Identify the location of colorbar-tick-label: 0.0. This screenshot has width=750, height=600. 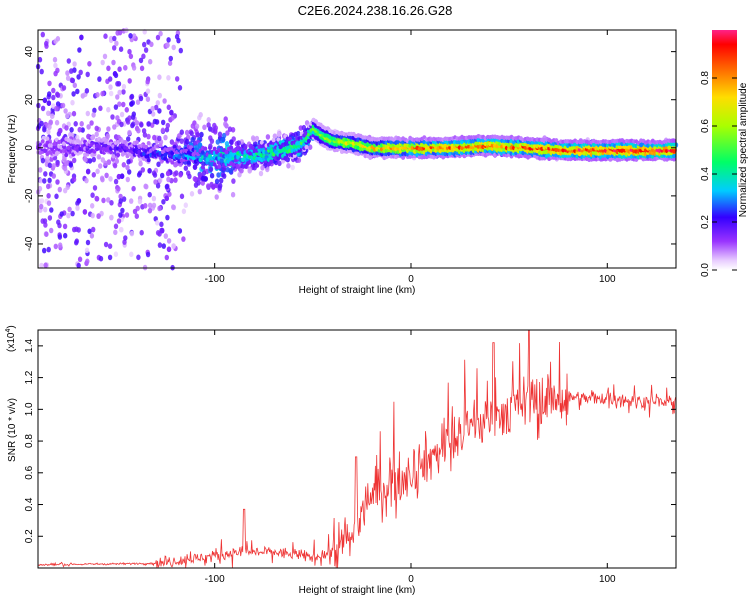
(705, 270).